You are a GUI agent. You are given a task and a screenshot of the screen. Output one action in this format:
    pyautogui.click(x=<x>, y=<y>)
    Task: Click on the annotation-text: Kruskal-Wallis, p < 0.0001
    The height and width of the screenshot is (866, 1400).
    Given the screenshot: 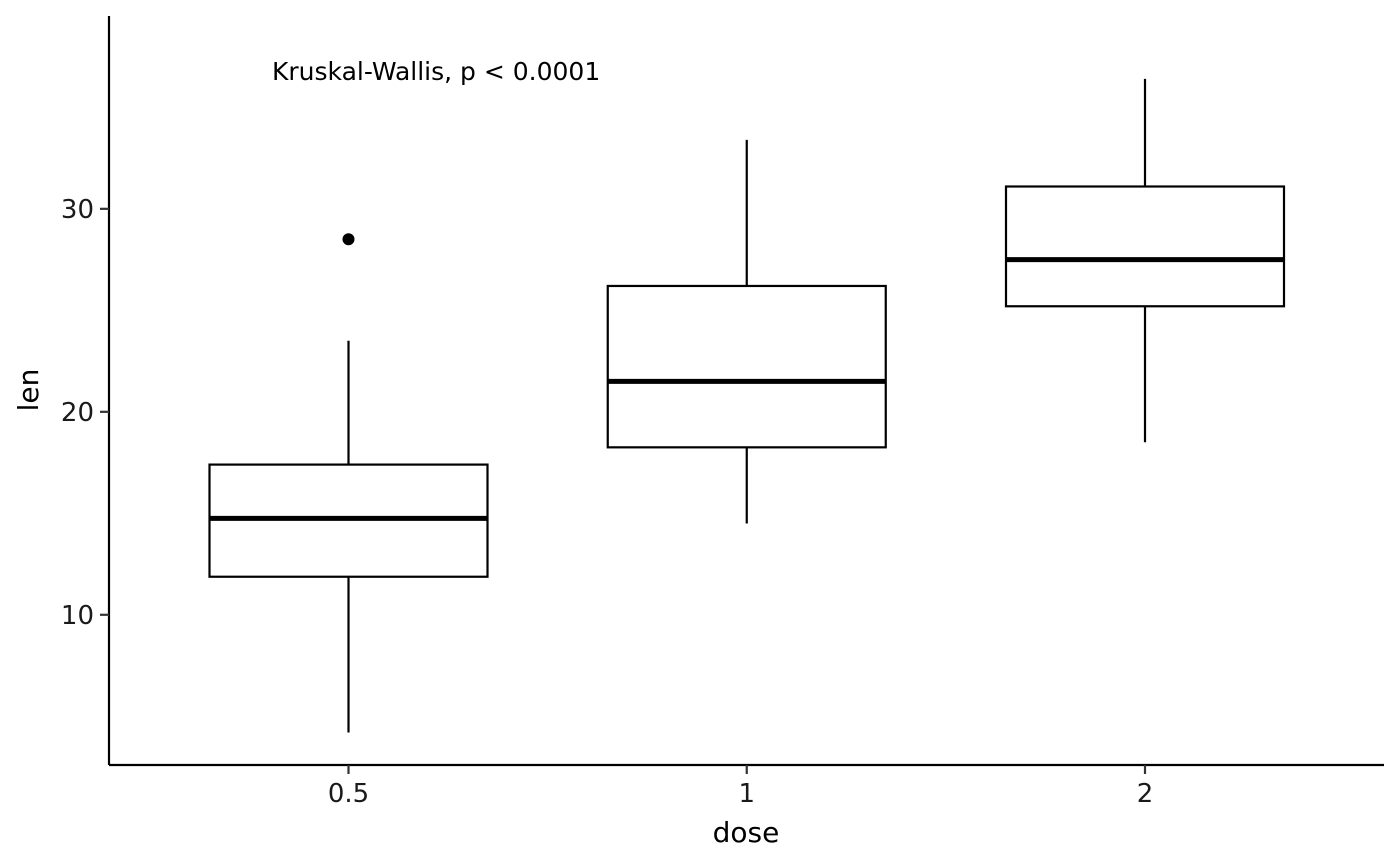 What is the action you would take?
    pyautogui.click(x=436, y=71)
    